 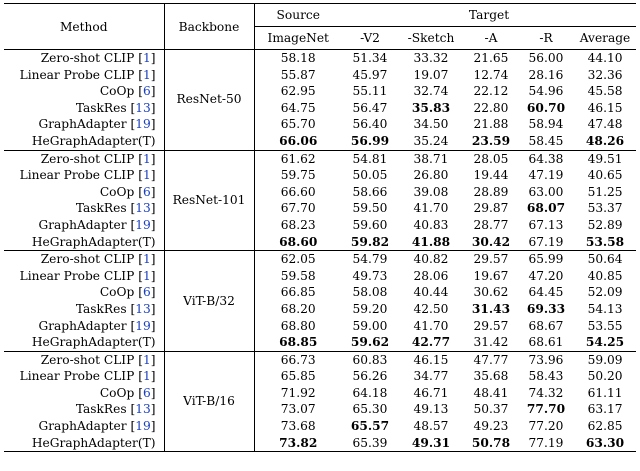 I want to click on value-cell: 32.74, so click(x=431, y=91).